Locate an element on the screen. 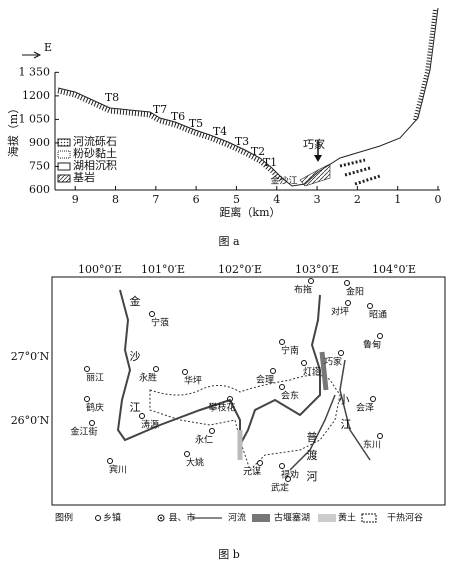 Image resolution: width=458 pixels, height=569 pixels. y-tick-label: 1200 is located at coordinates (36, 95).